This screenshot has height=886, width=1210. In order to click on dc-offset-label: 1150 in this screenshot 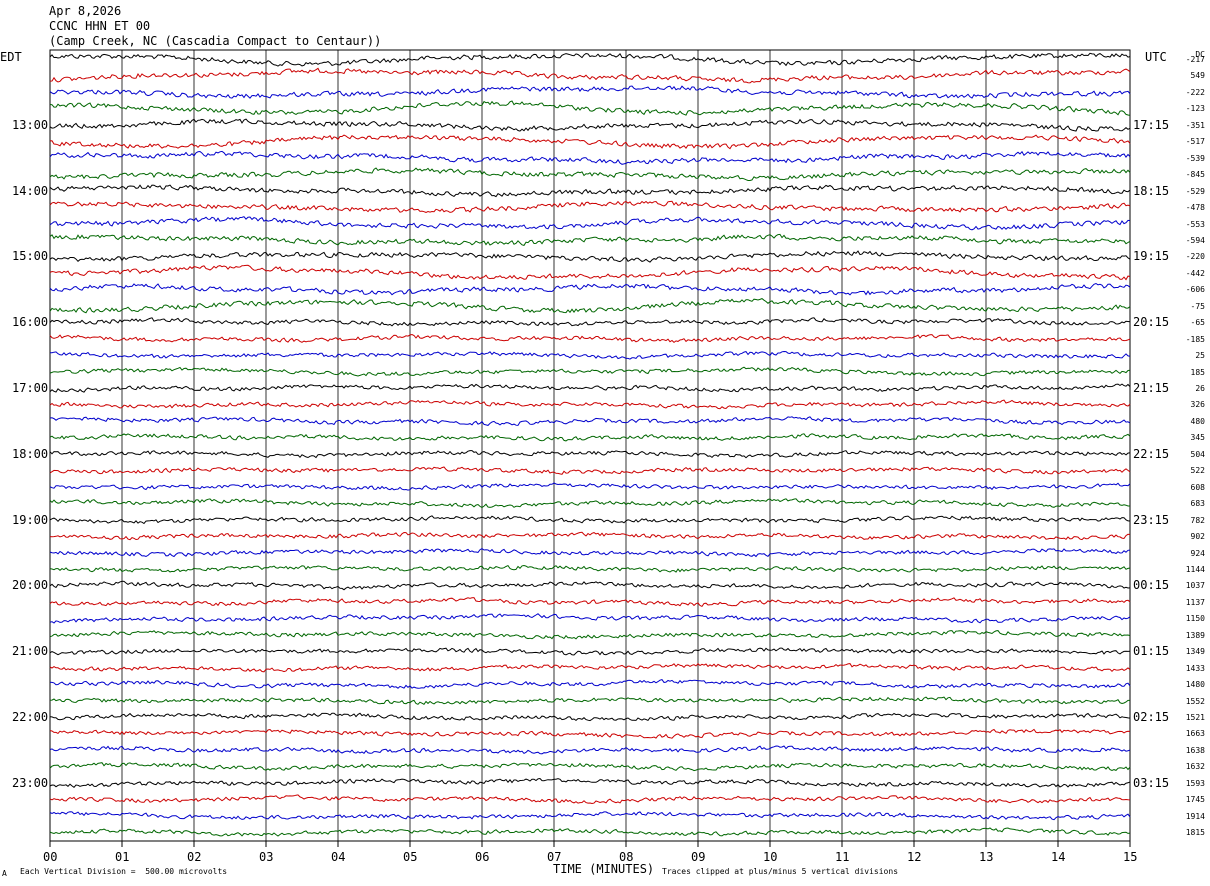, I will do `click(1195, 619)`.